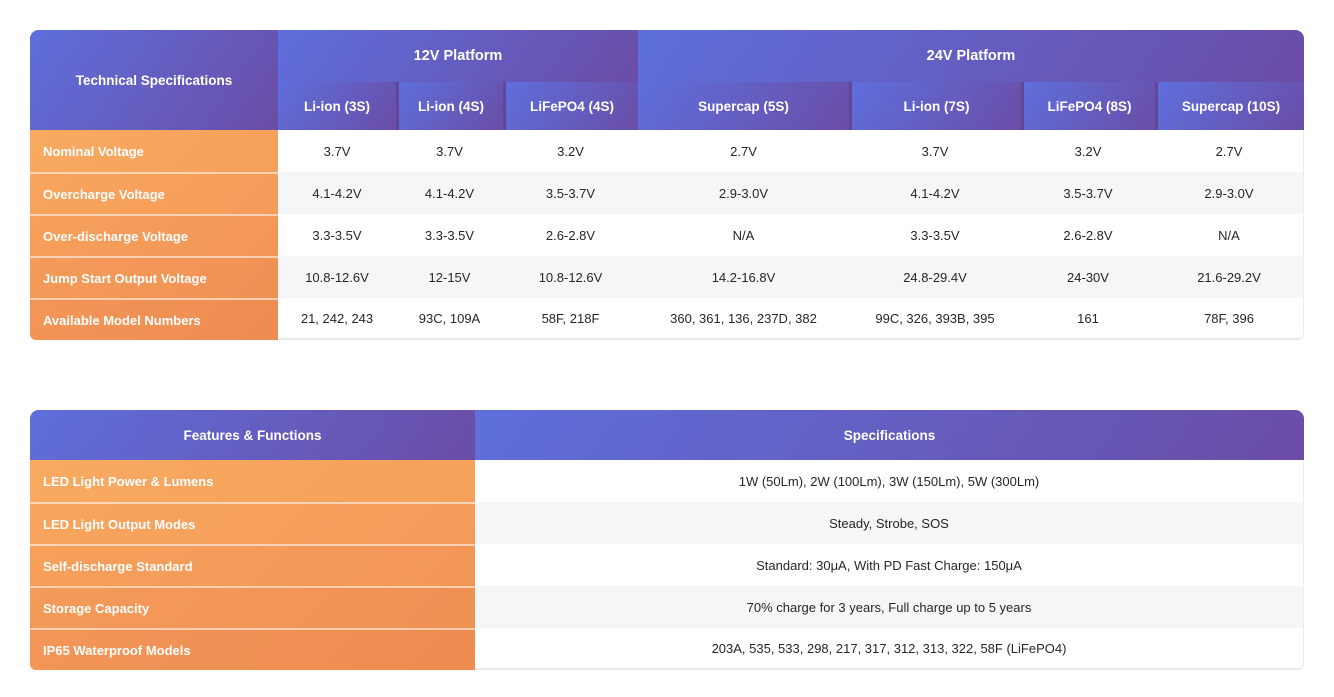  Describe the element at coordinates (1231, 106) in the screenshot. I see `column-header-supercap-10s: Supercap (10S)` at that location.